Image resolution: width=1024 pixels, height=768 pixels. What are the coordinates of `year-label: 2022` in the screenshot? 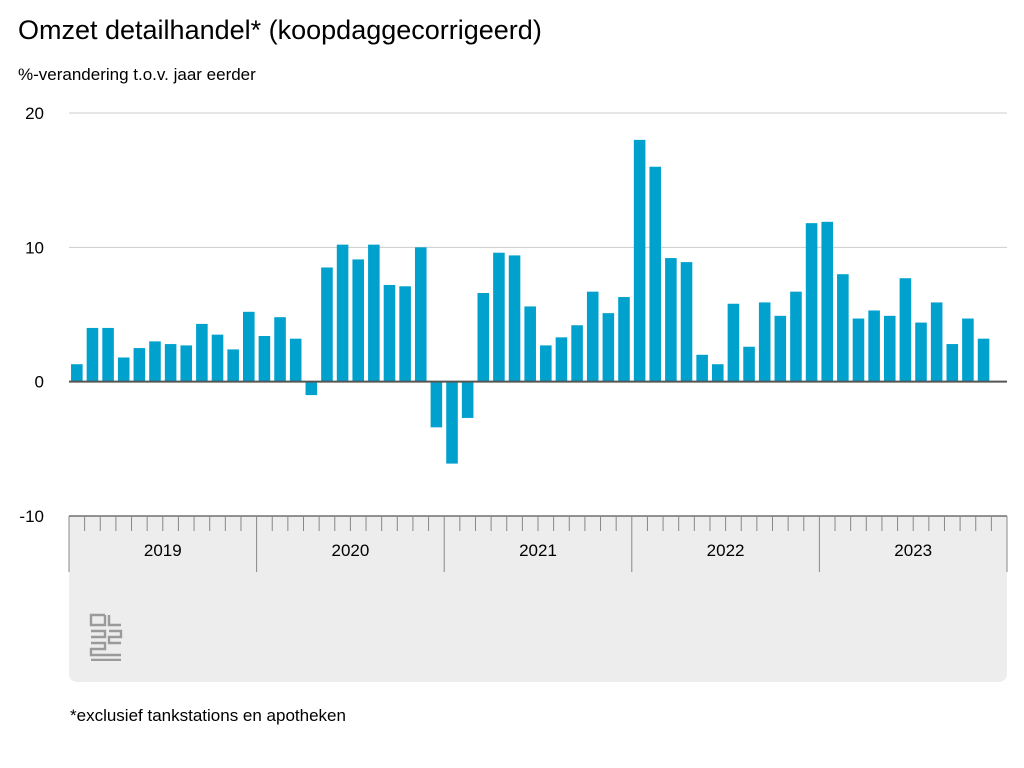 It's located at (726, 550).